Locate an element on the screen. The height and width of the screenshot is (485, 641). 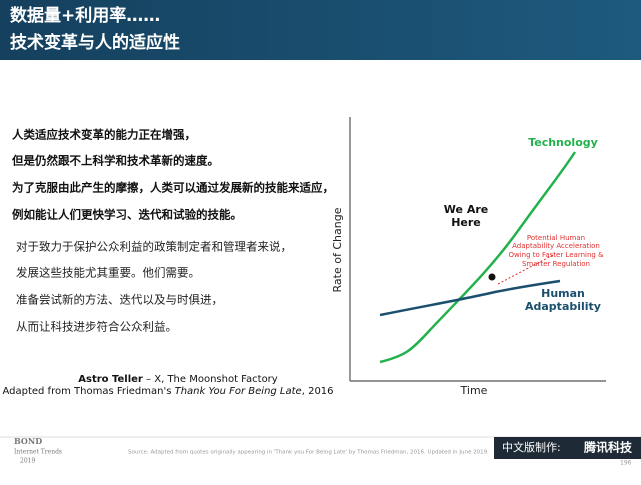
x-label: Time is located at coordinates (474, 390).